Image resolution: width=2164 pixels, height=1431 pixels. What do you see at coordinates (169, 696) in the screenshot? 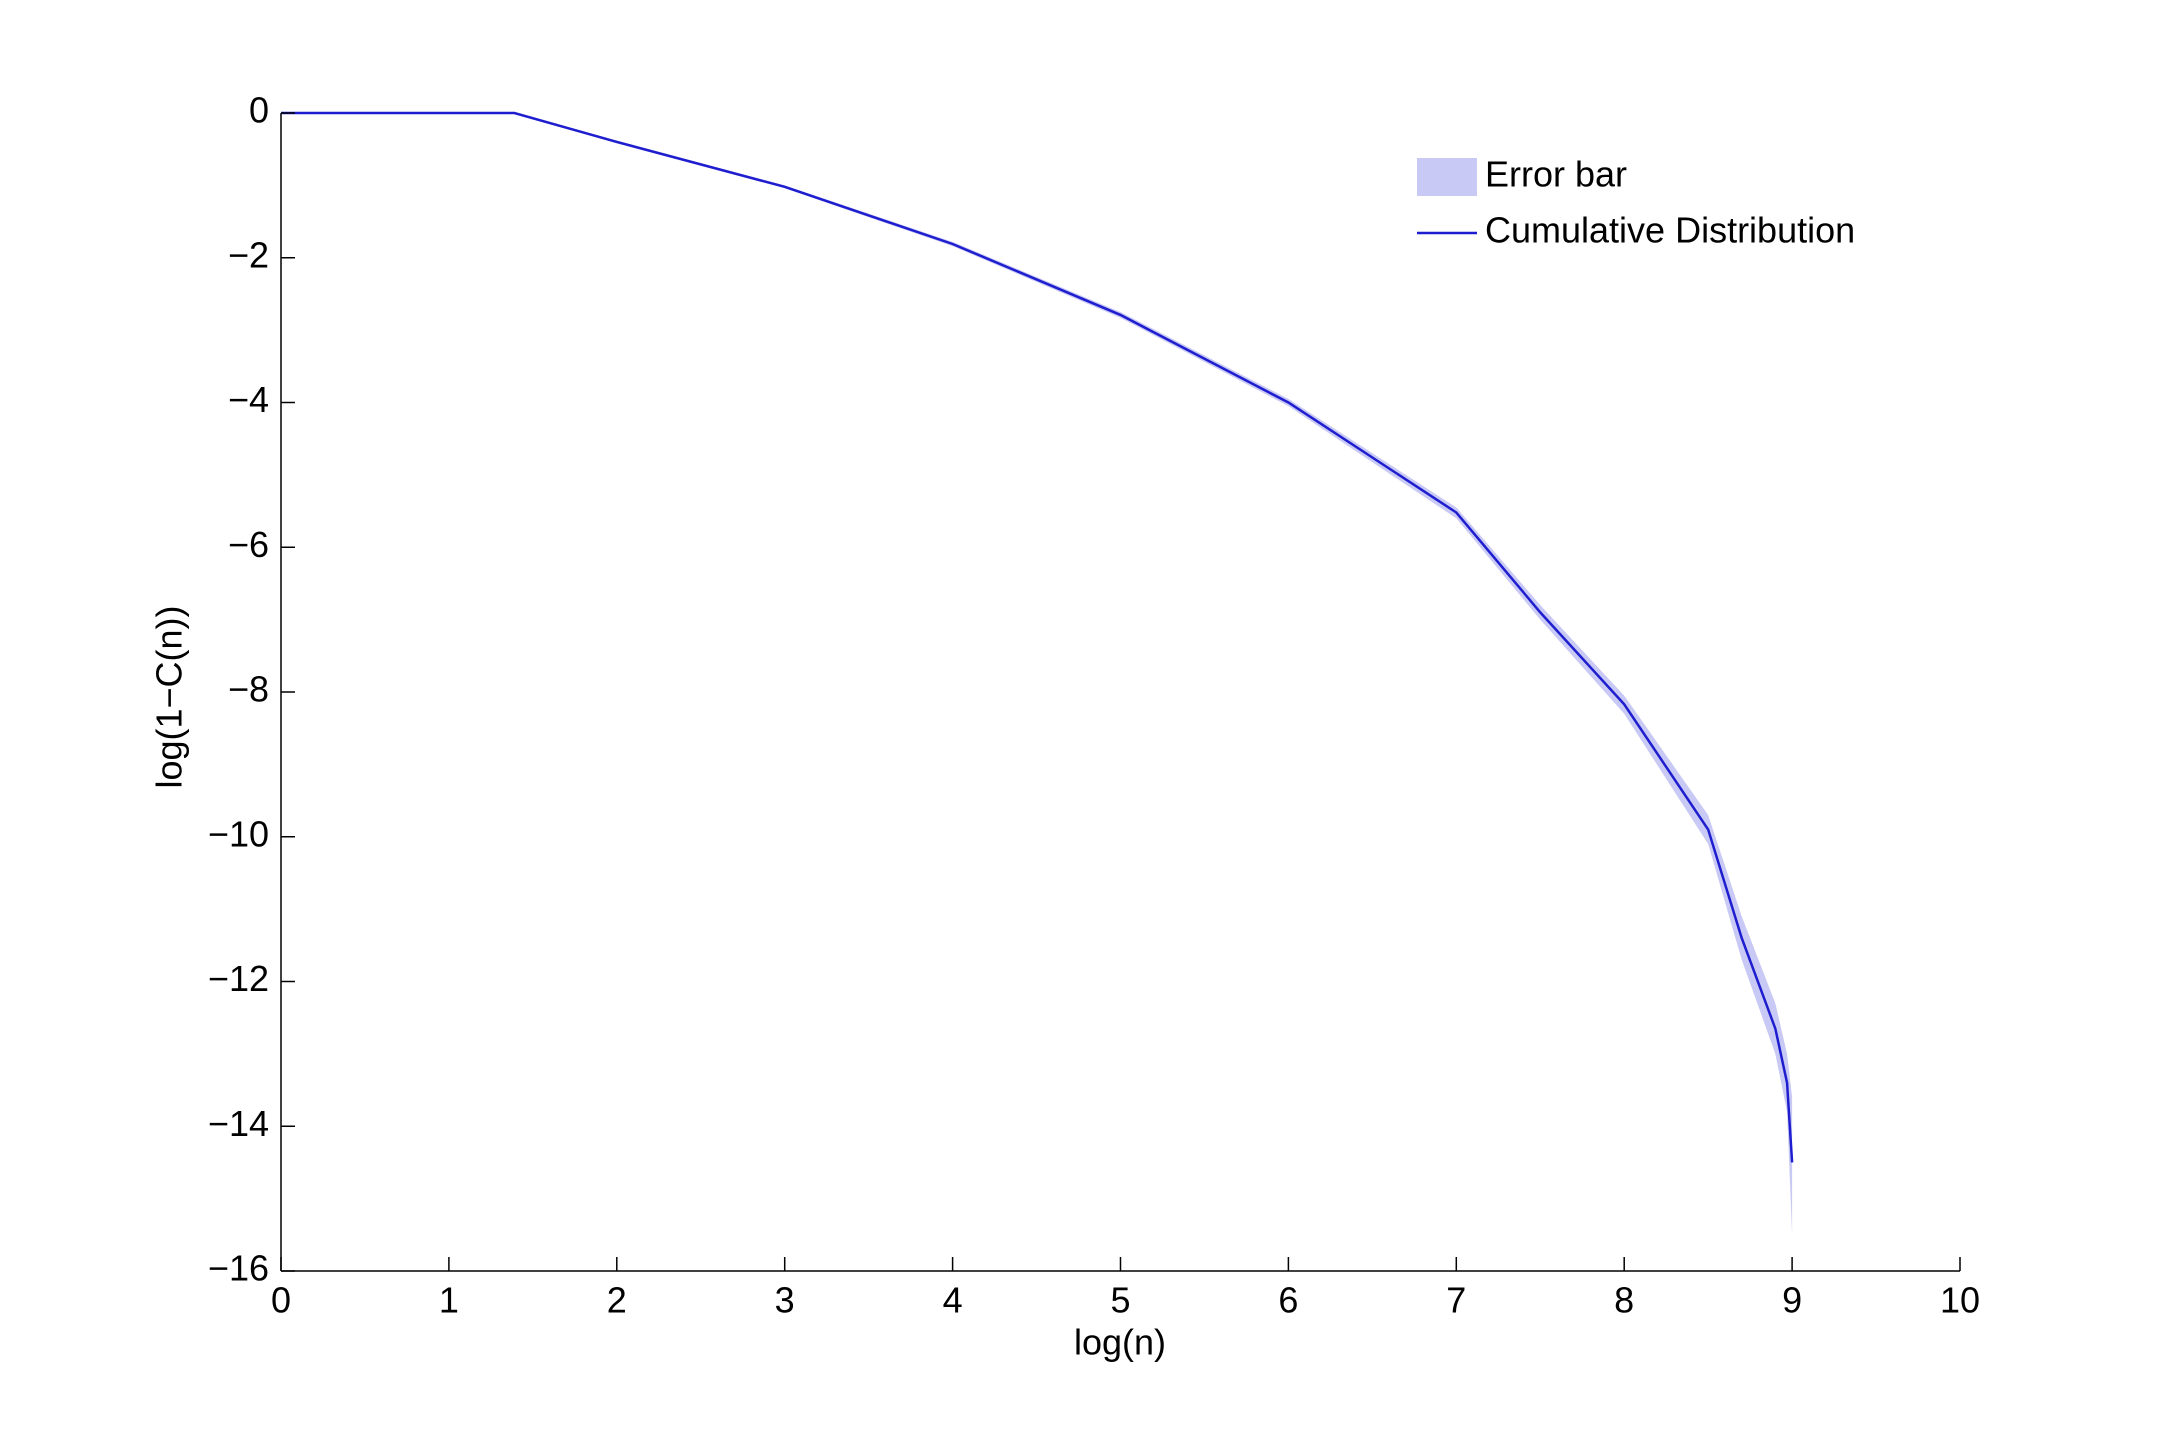
I see `y-axis-label: log(1−C(n))` at bounding box center [169, 696].